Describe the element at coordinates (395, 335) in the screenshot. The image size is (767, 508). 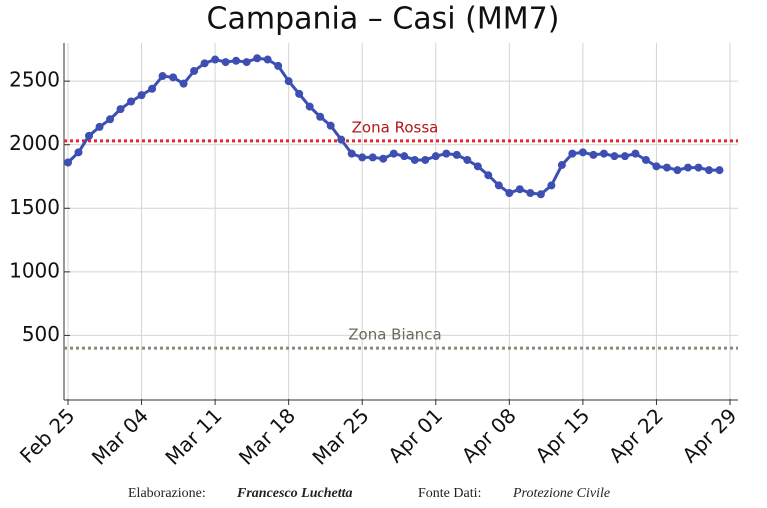
I see `reference-label: Zona Bianca` at that location.